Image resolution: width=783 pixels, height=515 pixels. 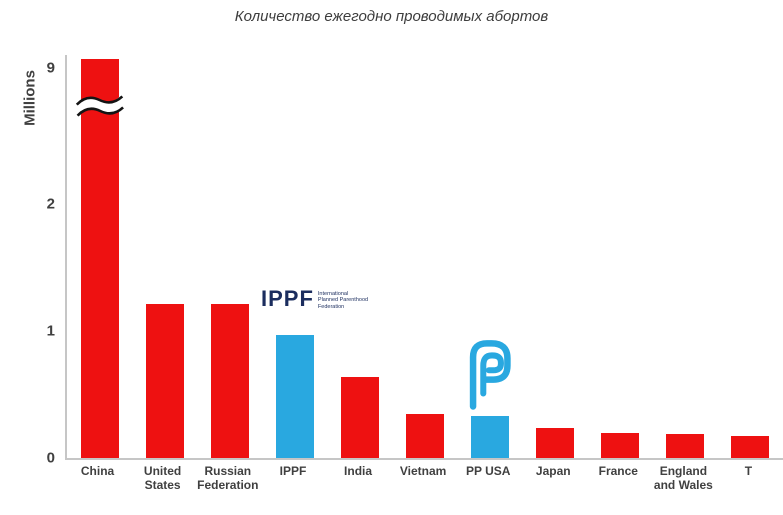 I want to click on ippf-subtext-line: Federation, so click(x=331, y=306).